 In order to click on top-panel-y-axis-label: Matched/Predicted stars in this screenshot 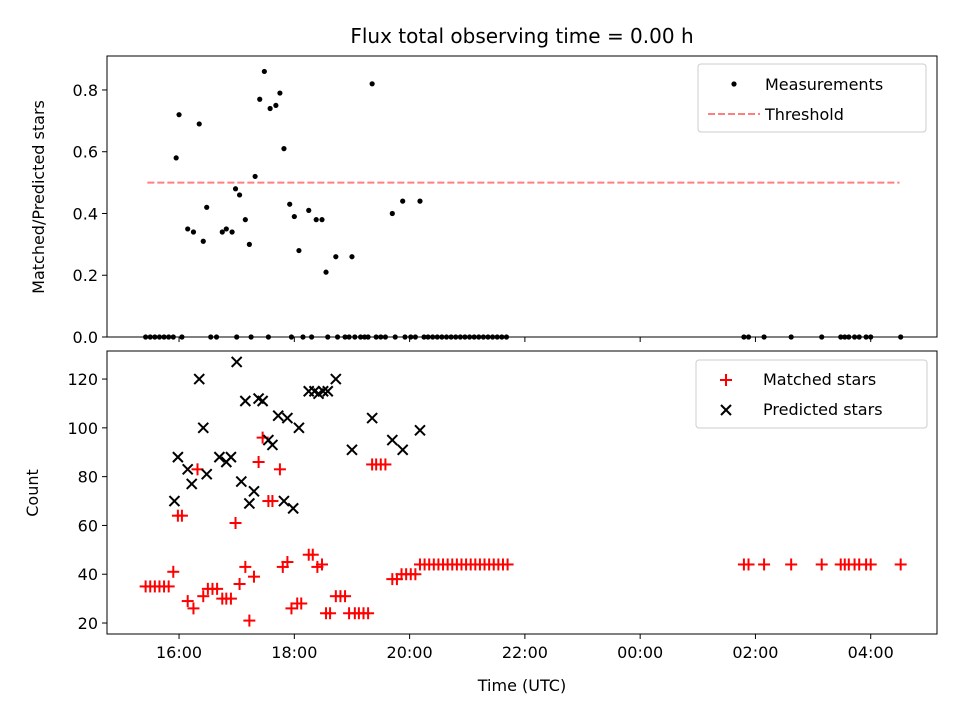, I will do `click(38, 197)`.